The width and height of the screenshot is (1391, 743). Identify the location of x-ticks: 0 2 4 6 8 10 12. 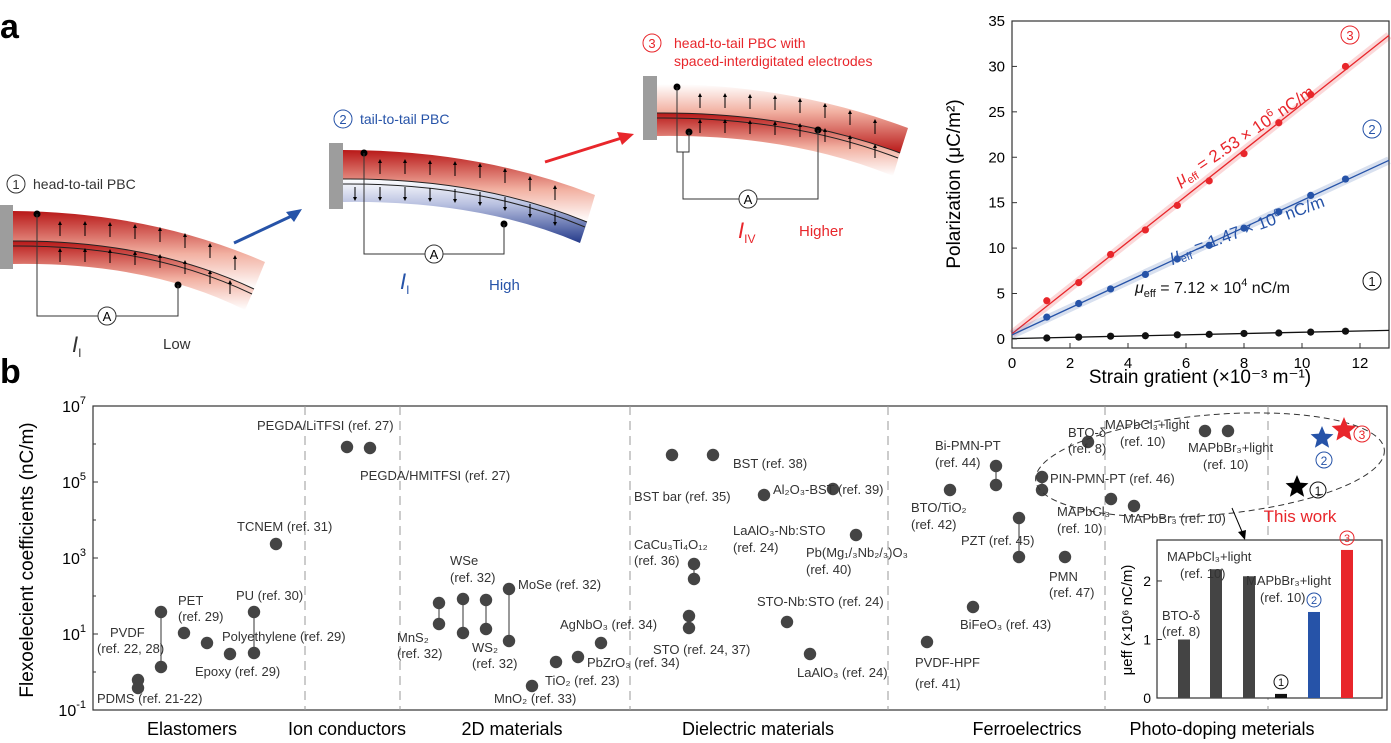
(1188, 357).